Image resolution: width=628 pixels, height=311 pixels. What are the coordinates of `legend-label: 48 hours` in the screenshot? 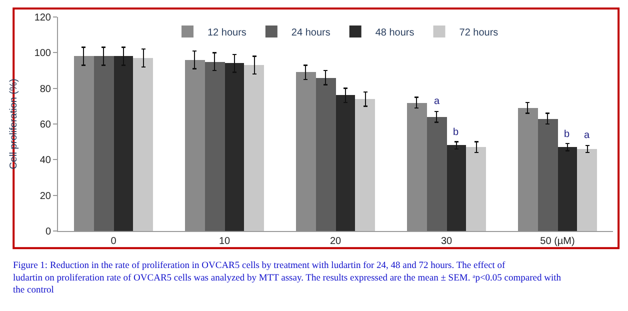 It's located at (394, 32).